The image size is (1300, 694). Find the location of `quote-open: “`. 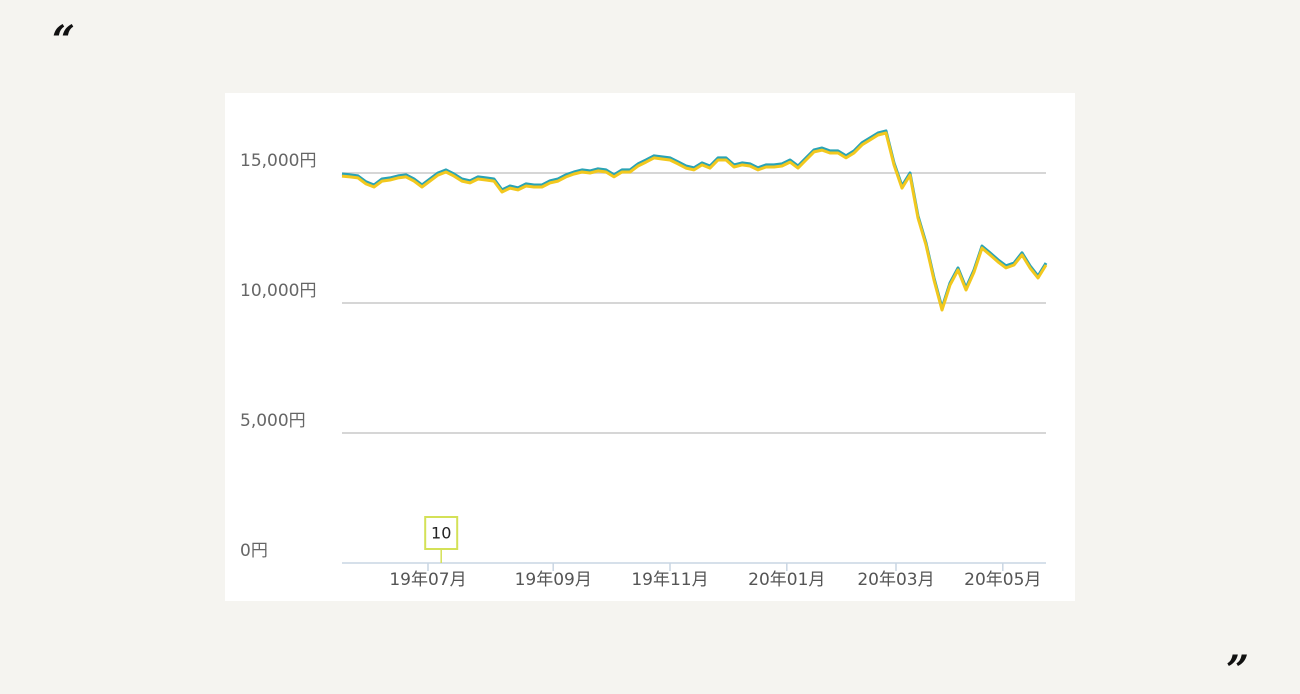

quote-open: “ is located at coordinates (63, 40).